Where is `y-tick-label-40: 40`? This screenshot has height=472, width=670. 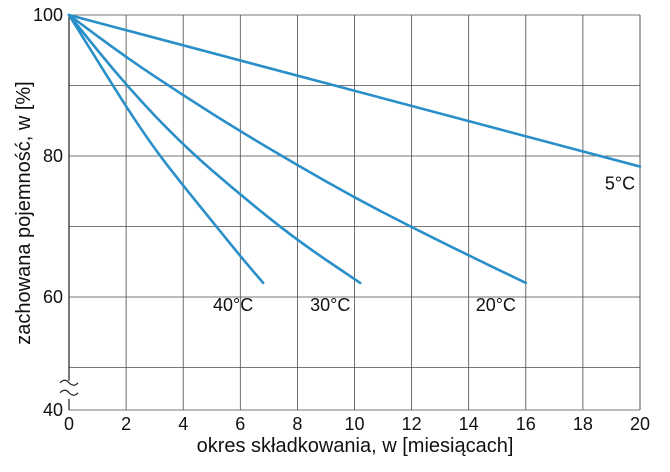
y-tick-label-40: 40 is located at coordinates (53, 410).